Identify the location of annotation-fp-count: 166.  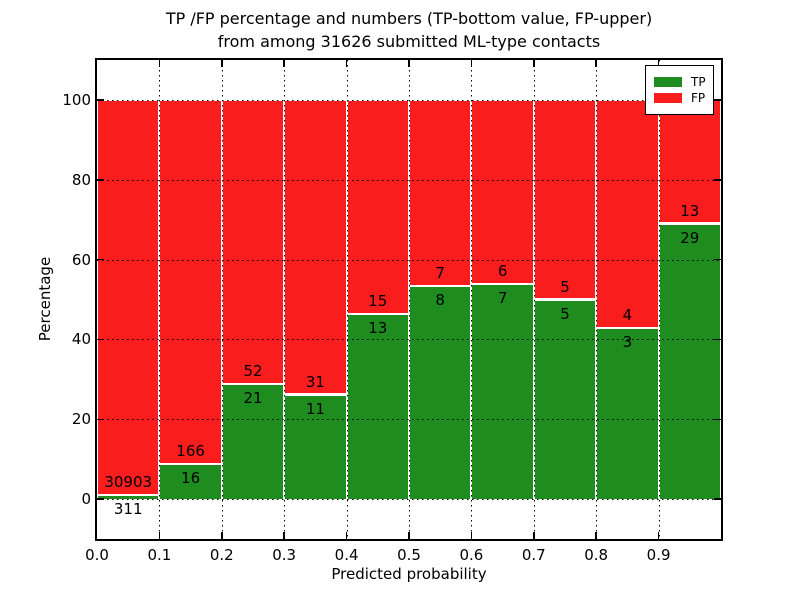
(190, 451).